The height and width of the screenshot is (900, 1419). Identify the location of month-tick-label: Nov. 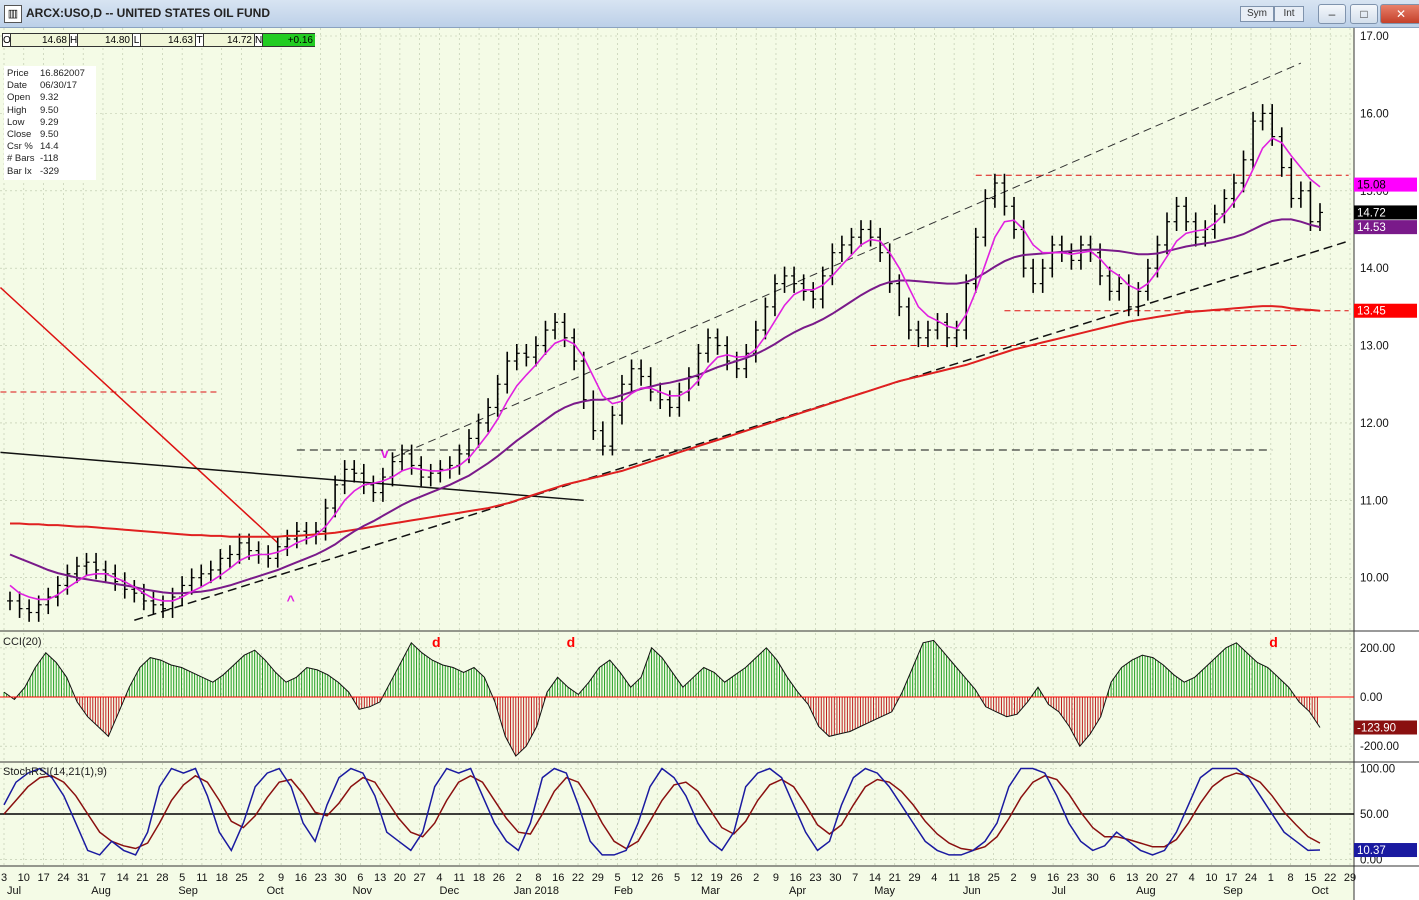
(362, 891).